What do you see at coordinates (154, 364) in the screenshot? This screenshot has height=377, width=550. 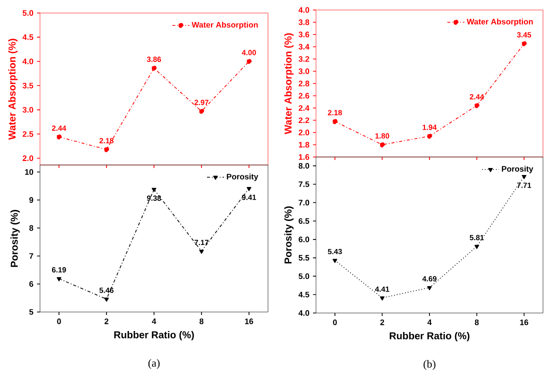 I see `text: (a)` at bounding box center [154, 364].